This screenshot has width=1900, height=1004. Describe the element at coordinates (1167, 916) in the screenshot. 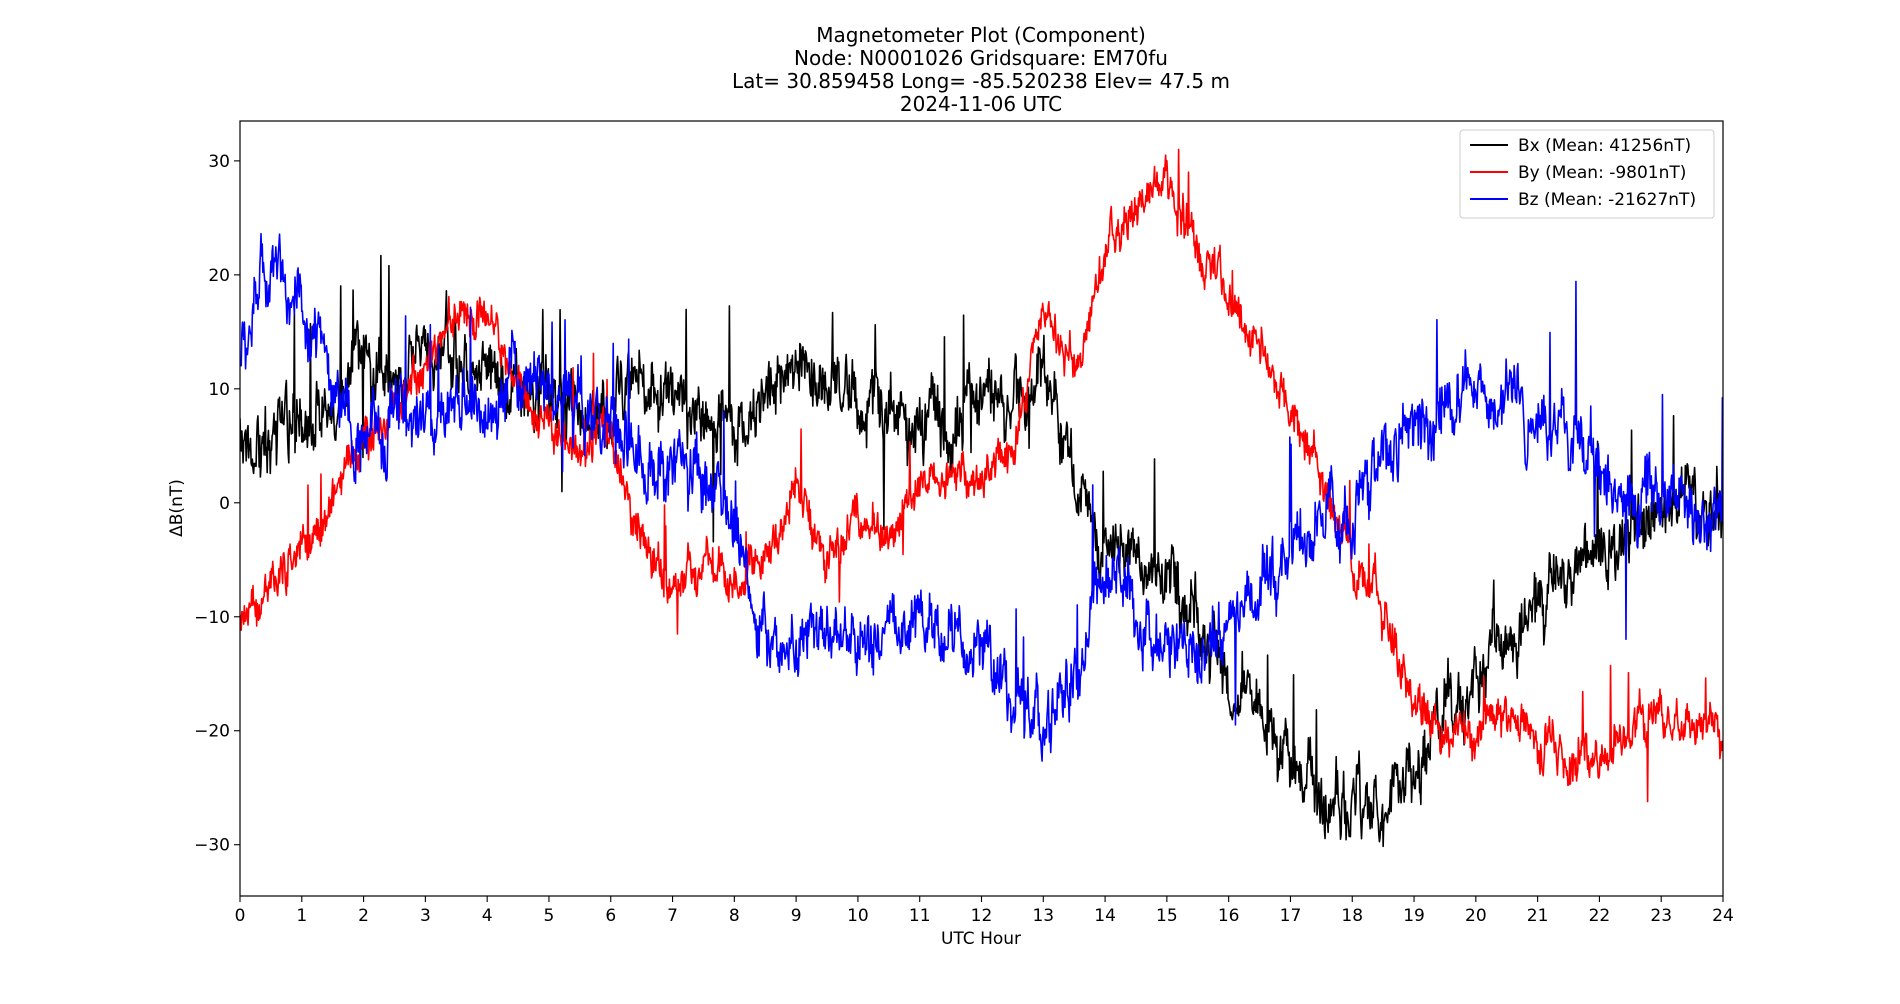

I see `x-tick-label: 15` at that location.